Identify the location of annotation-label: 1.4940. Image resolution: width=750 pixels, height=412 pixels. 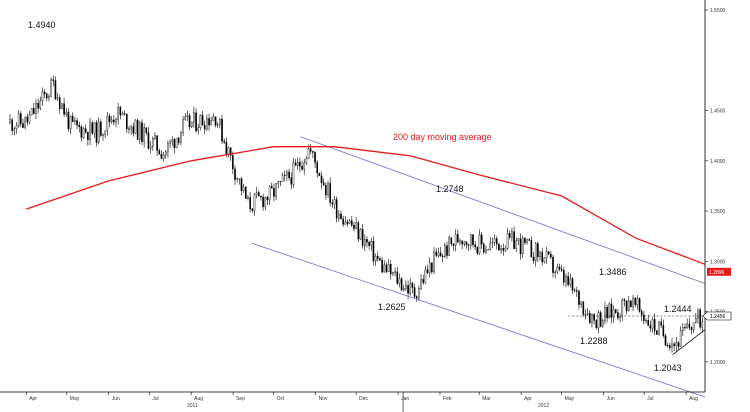
(42, 25).